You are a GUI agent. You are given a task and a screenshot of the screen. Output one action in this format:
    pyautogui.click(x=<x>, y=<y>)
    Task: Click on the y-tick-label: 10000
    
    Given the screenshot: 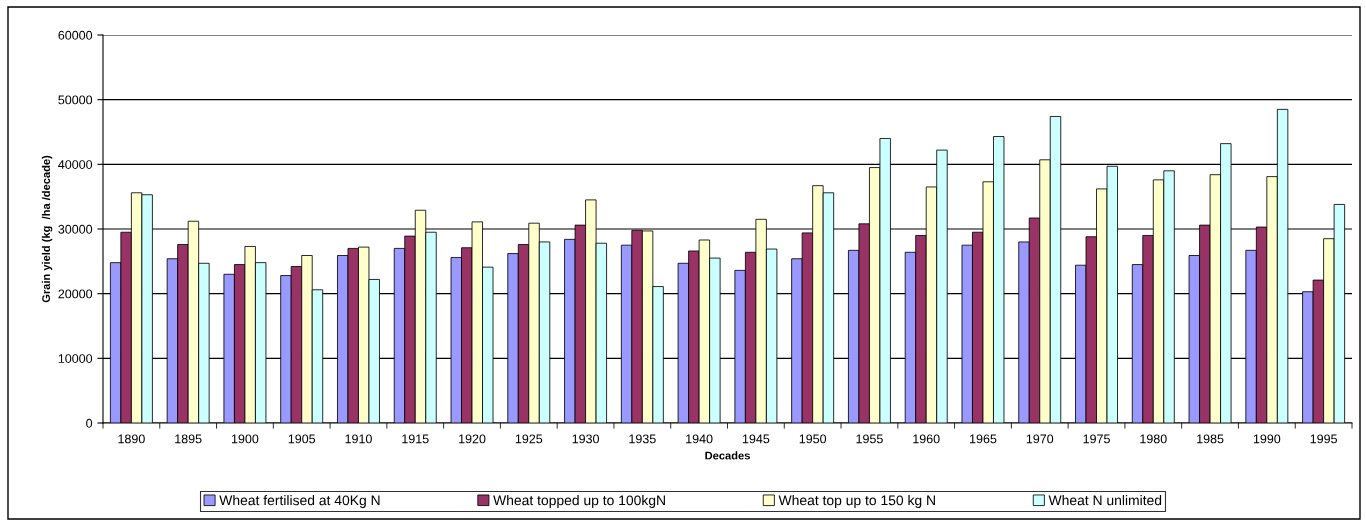 What is the action you would take?
    pyautogui.click(x=75, y=358)
    